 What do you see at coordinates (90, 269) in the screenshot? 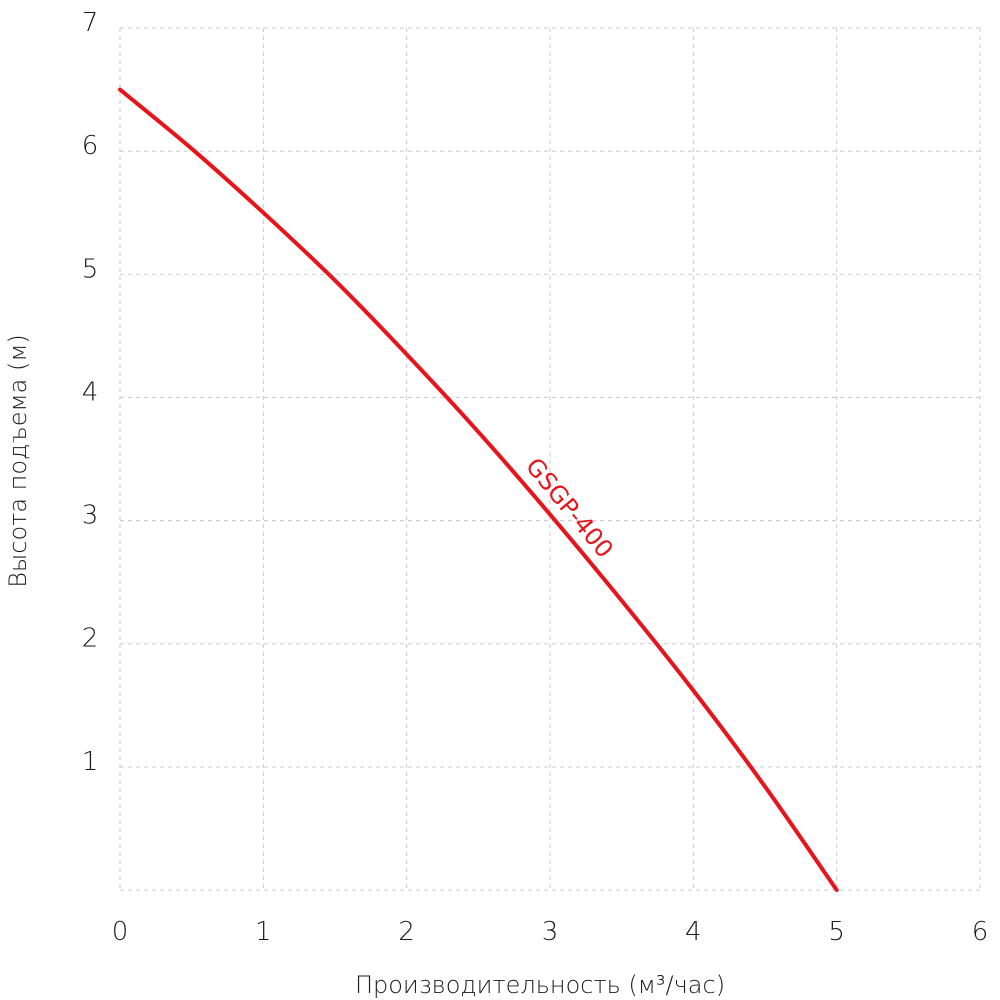
I see `y-tick-label: 5` at bounding box center [90, 269].